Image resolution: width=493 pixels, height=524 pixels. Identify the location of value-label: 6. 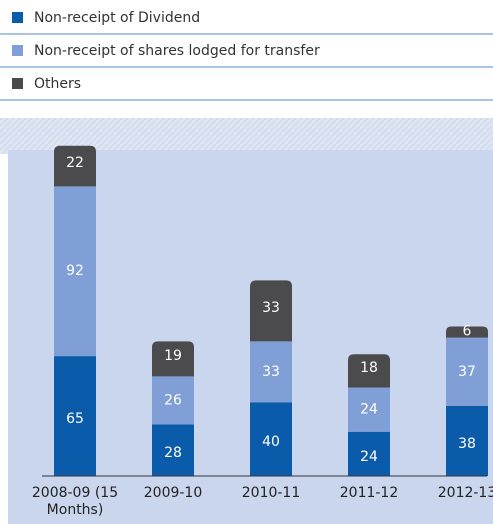
(467, 332).